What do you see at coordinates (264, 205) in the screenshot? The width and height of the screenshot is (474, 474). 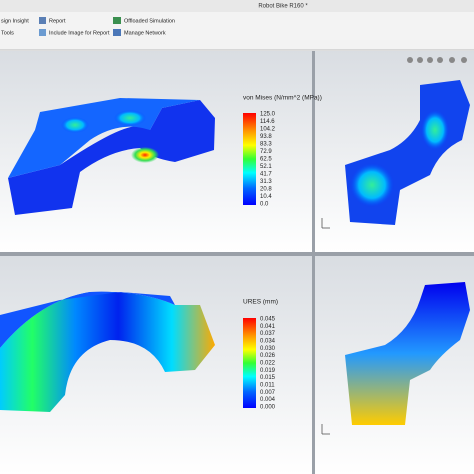 I see `legend-value: 0.0` at bounding box center [264, 205].